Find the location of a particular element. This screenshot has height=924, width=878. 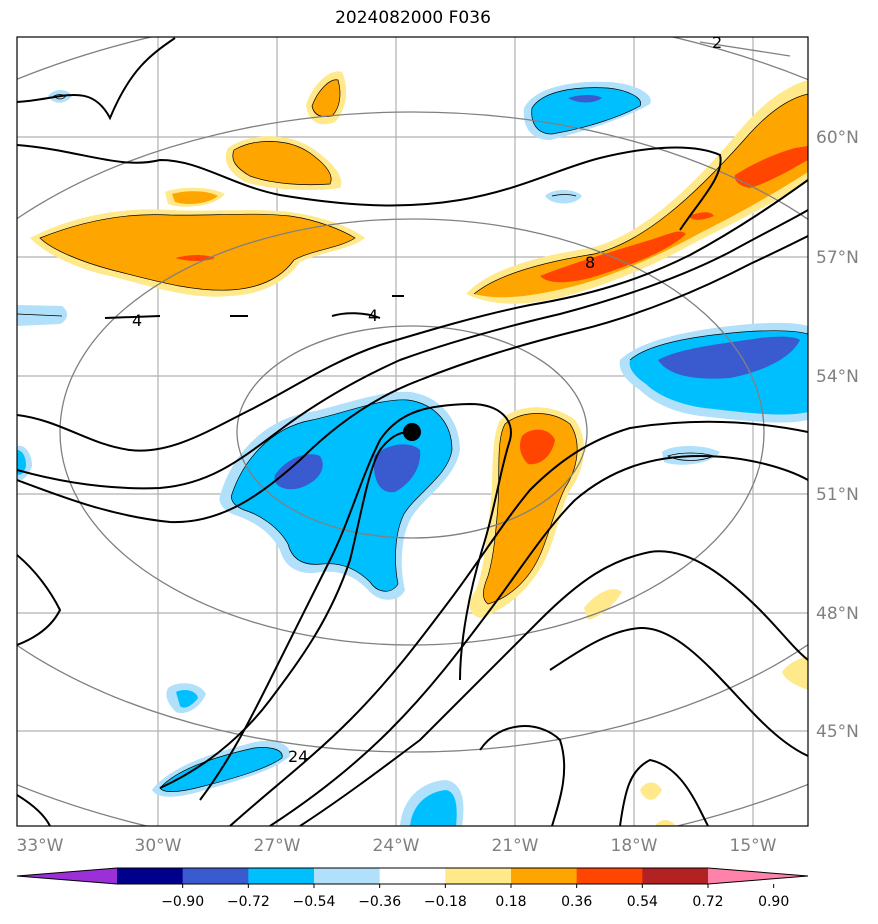

lat-label: 45°N is located at coordinates (837, 732).